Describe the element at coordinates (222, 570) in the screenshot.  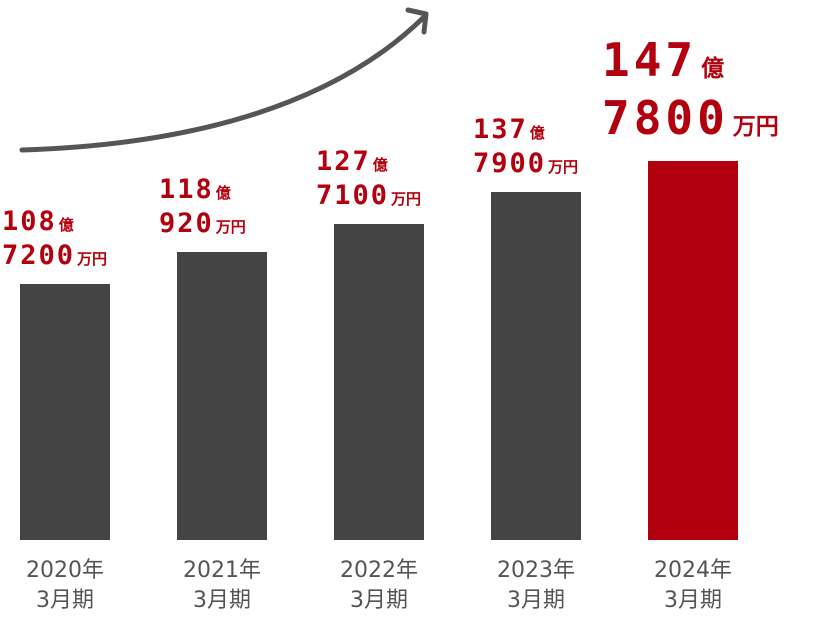
I see `x-tick-year: 2021年` at that location.